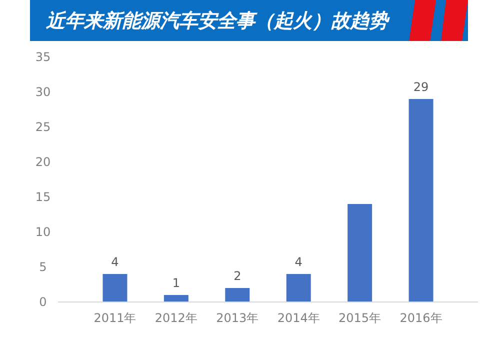 The image size is (500, 362). Describe the element at coordinates (298, 318) in the screenshot. I see `x-tick-label: 2014年` at that location.